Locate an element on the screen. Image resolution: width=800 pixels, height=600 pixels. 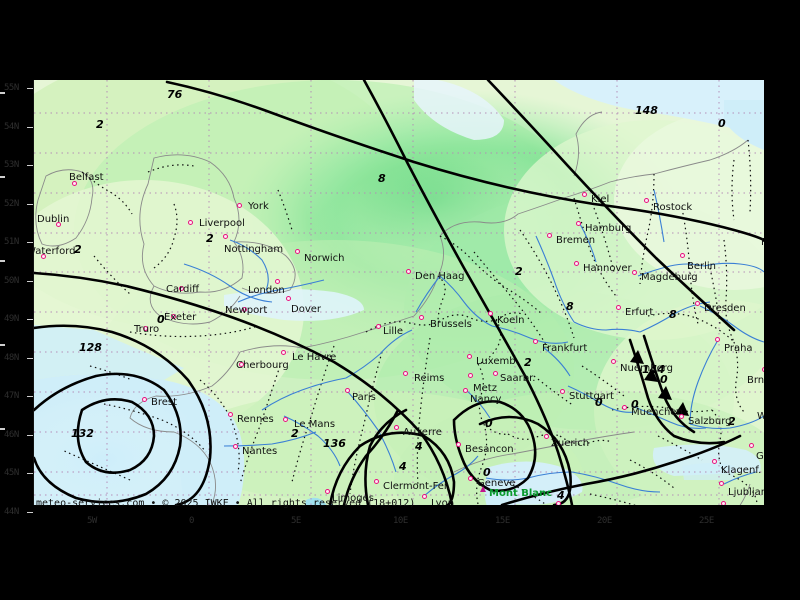
isoline-value-label: 76 is located at coordinates (175, 94).